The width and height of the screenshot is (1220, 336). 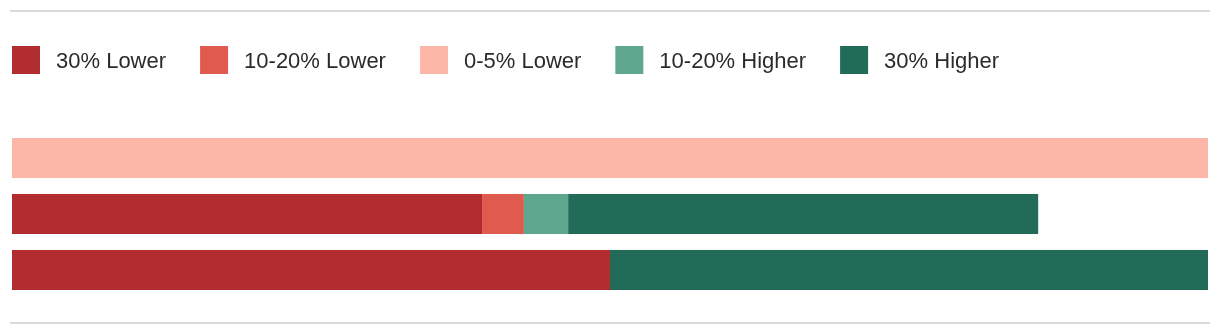 What do you see at coordinates (111, 60) in the screenshot?
I see `legend-label: 30% Lower` at bounding box center [111, 60].